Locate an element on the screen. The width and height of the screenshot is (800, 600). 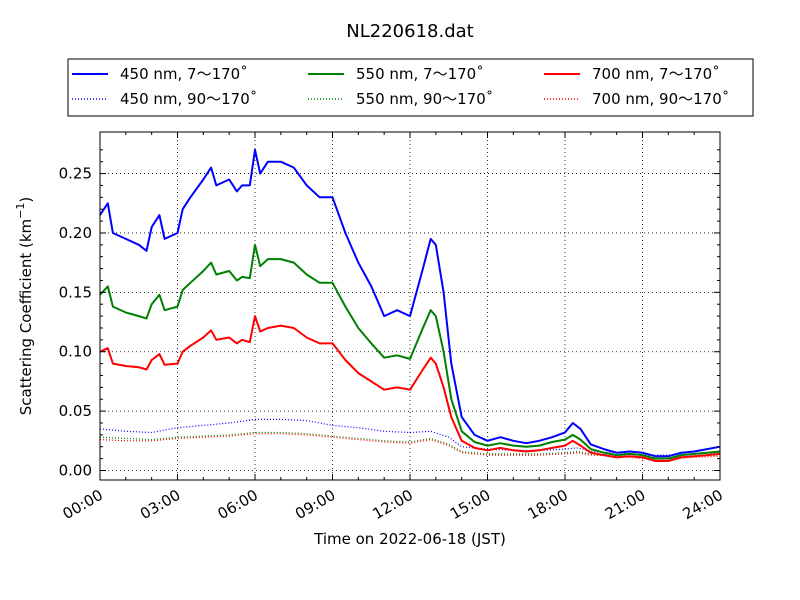
x-tick-label: 18:00 is located at coordinates (548, 504).